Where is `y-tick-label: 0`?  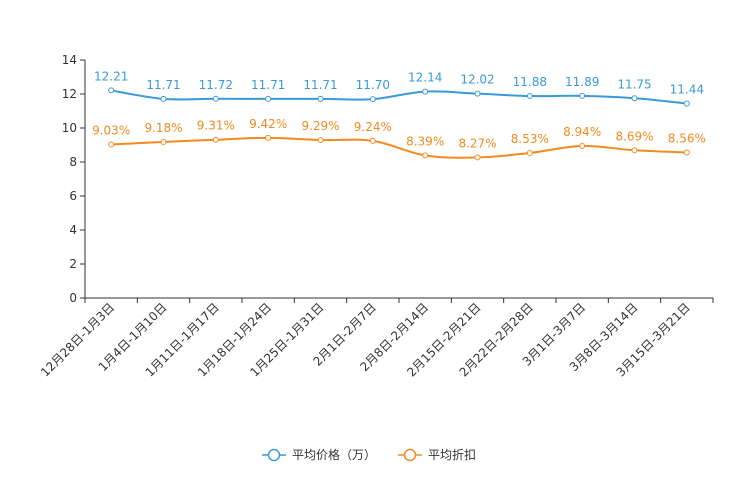 y-tick-label: 0 is located at coordinates (73, 298).